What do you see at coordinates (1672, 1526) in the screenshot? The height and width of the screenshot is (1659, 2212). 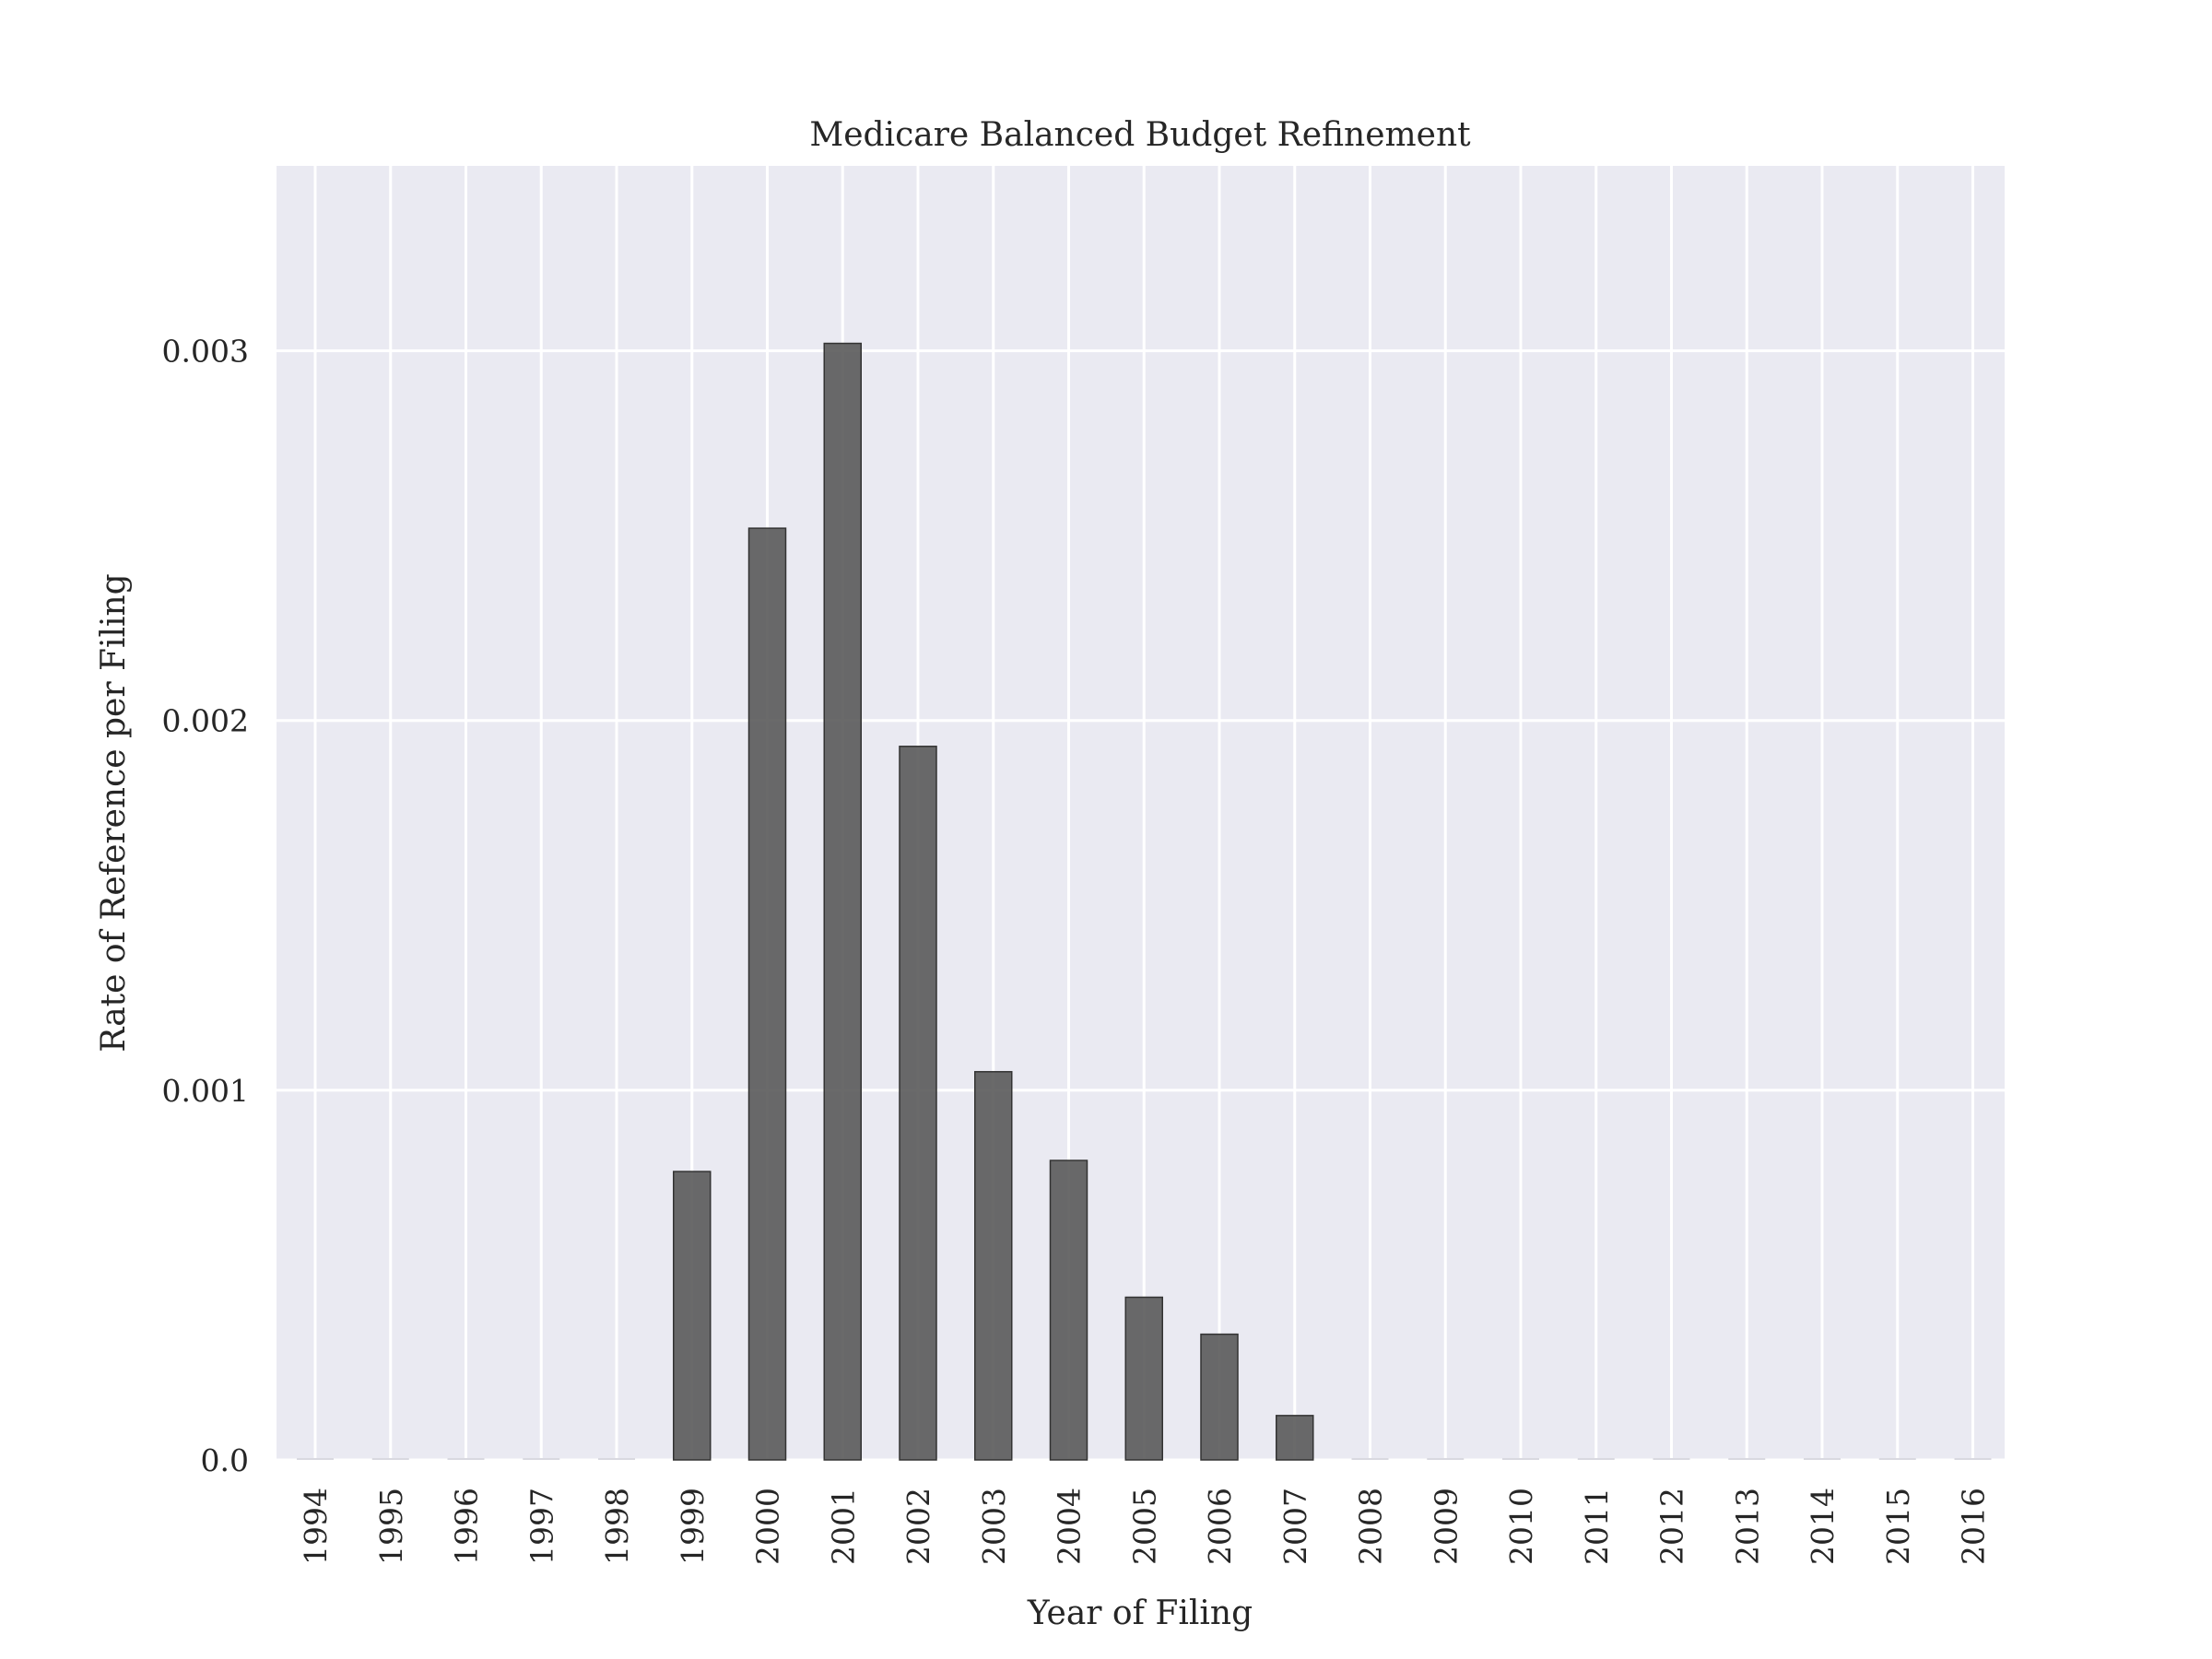 I see `x-tick-label-2012: 2012` at bounding box center [1672, 1526].